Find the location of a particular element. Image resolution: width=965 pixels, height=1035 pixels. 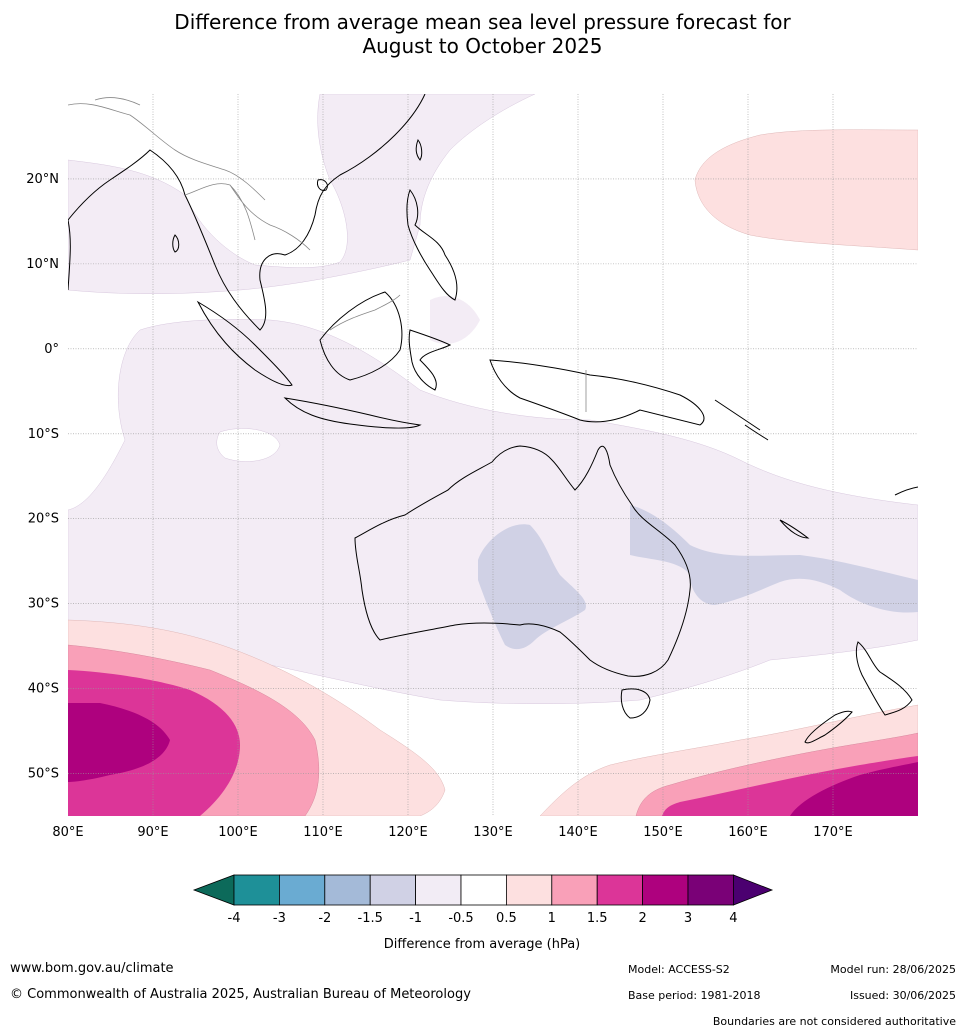

asia-mainland-coast is located at coordinates (247, 212).